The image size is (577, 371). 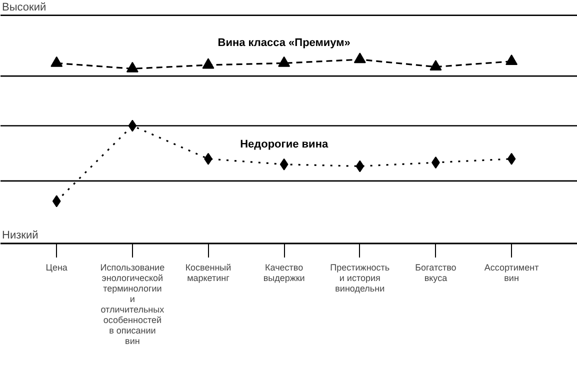 What do you see at coordinates (20, 236) in the screenshot?
I see `ref-line-label: Низкий` at bounding box center [20, 236].